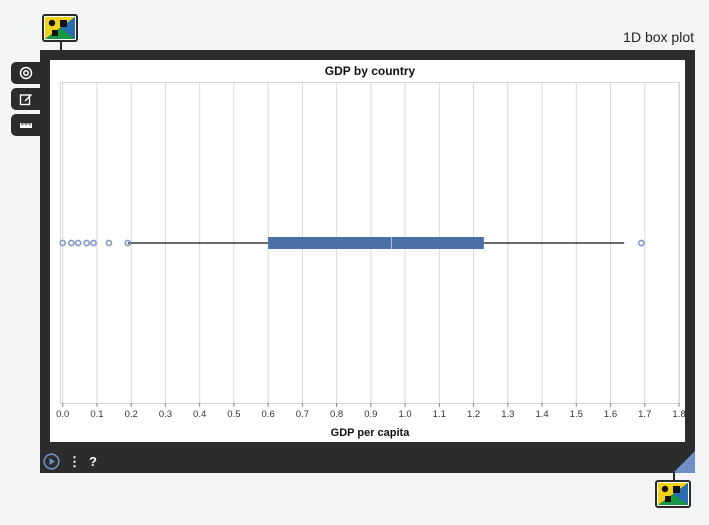  I want to click on tick-label: 0.5, so click(233, 414).